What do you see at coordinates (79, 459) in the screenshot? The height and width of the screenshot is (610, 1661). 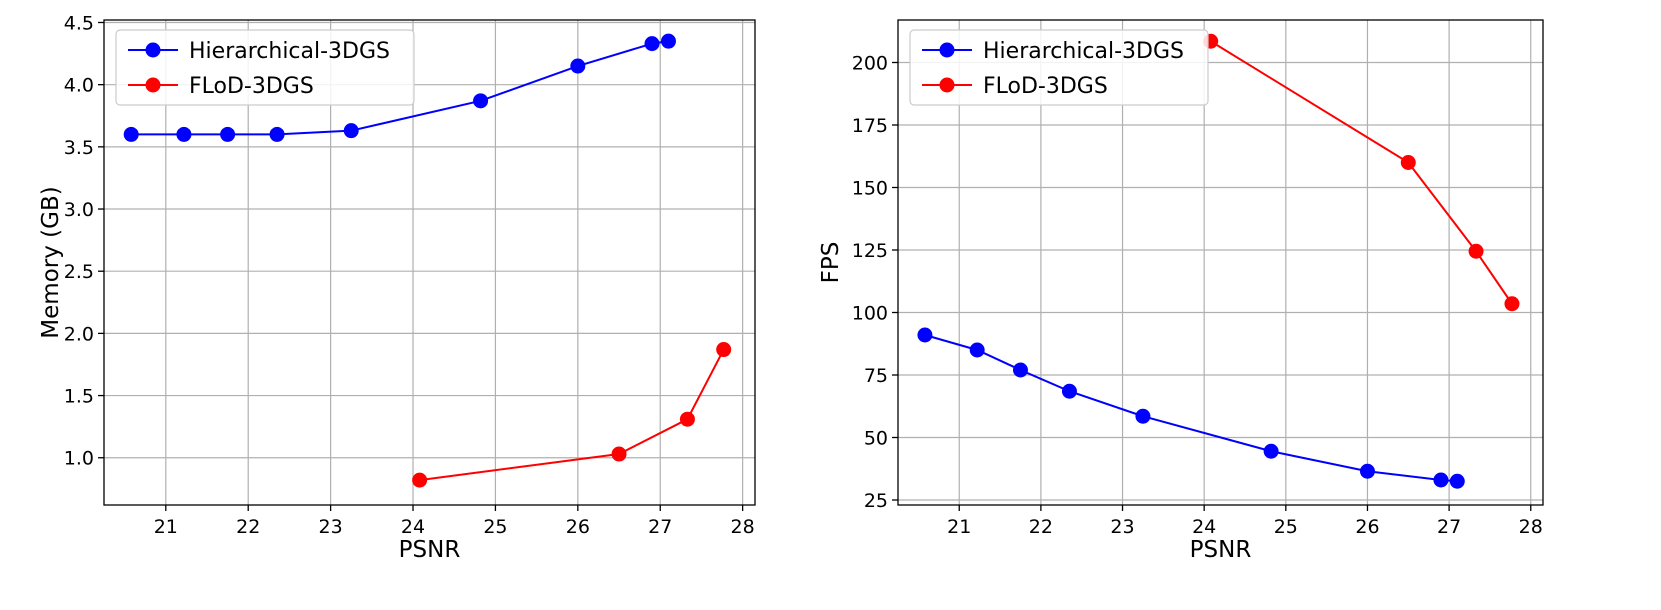 I see `y-tick-label: 1.0` at bounding box center [79, 459].